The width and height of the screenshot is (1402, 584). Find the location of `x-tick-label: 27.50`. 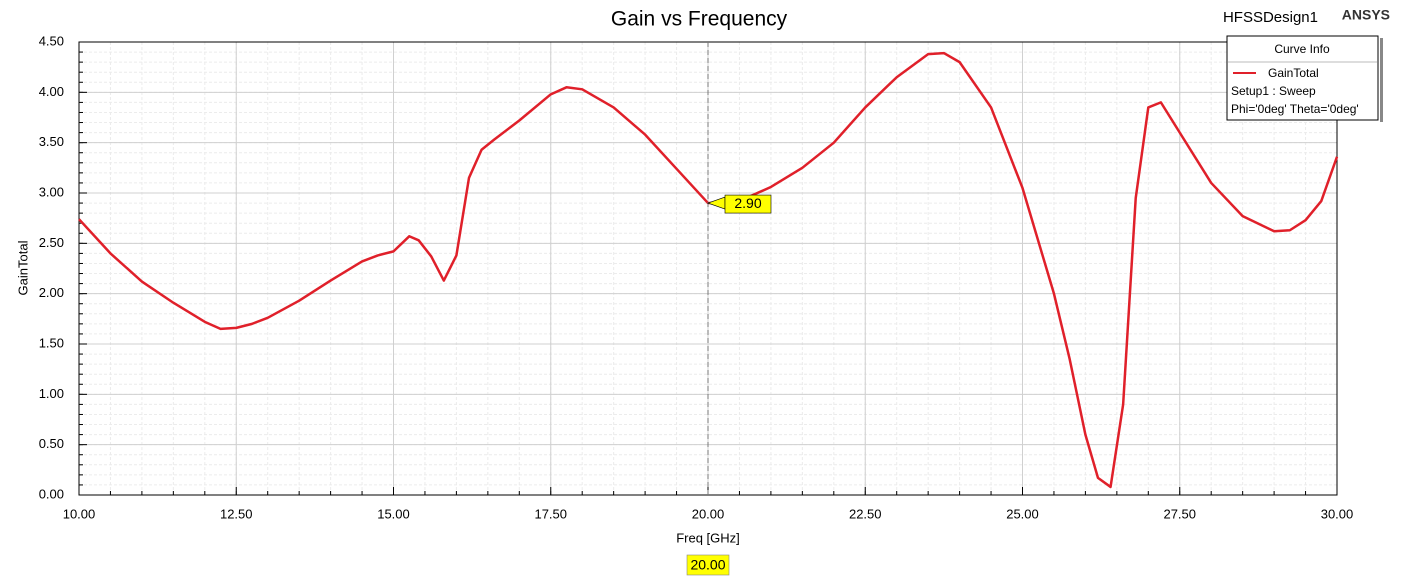

x-tick-label: 27.50 is located at coordinates (1179, 513).